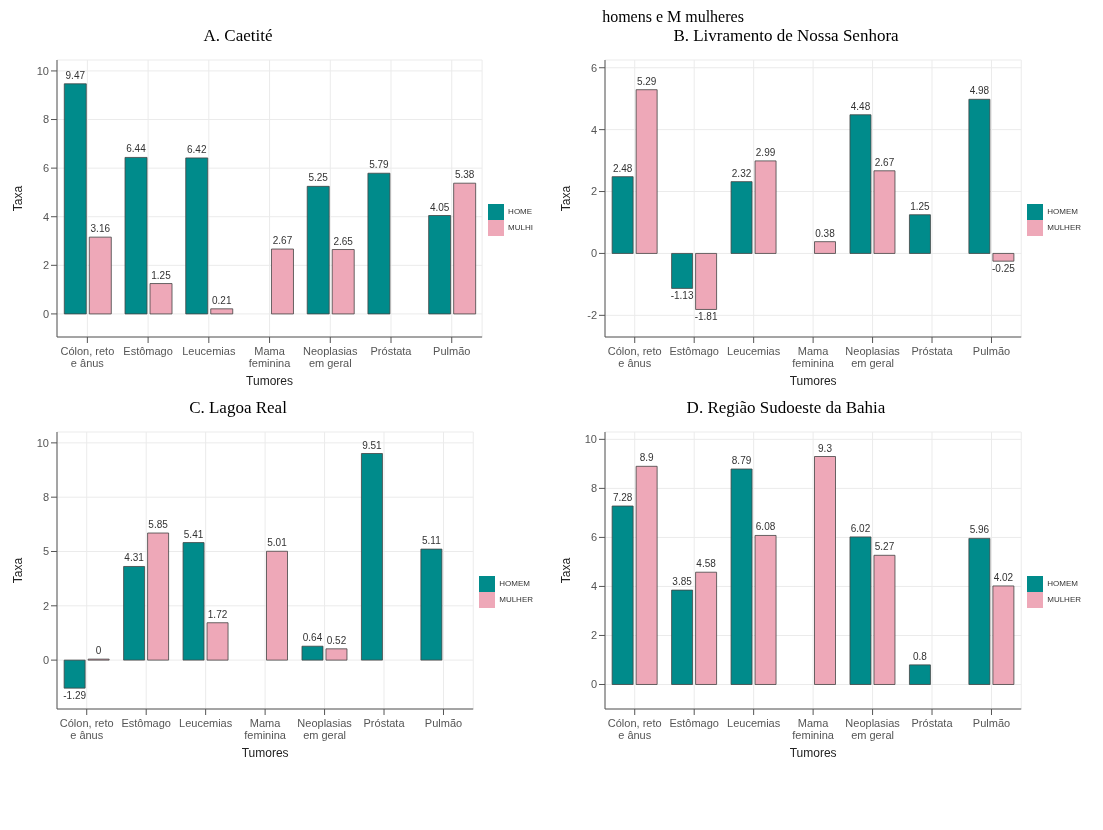 The width and height of the screenshot is (1103, 830). What do you see at coordinates (312, 638) in the screenshot?
I see `data-label: 0.64` at bounding box center [312, 638].